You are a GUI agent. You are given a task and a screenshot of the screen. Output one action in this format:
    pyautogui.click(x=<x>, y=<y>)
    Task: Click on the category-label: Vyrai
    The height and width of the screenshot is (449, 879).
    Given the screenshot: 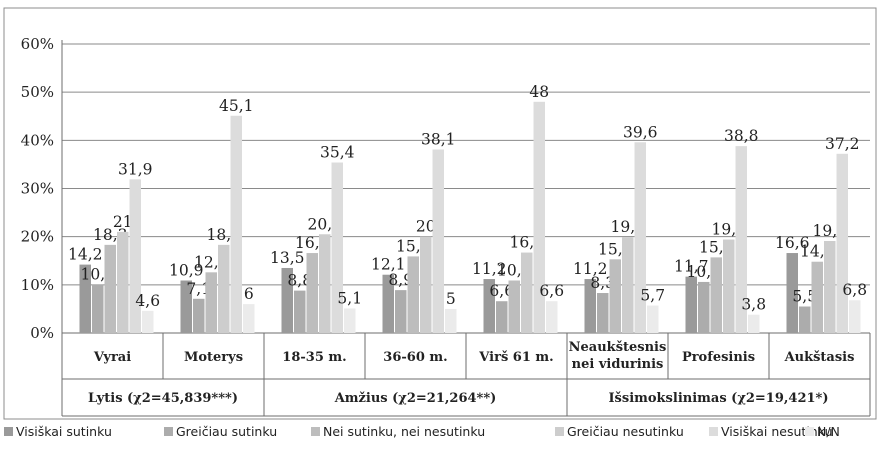 What is the action you would take?
    pyautogui.click(x=112, y=357)
    